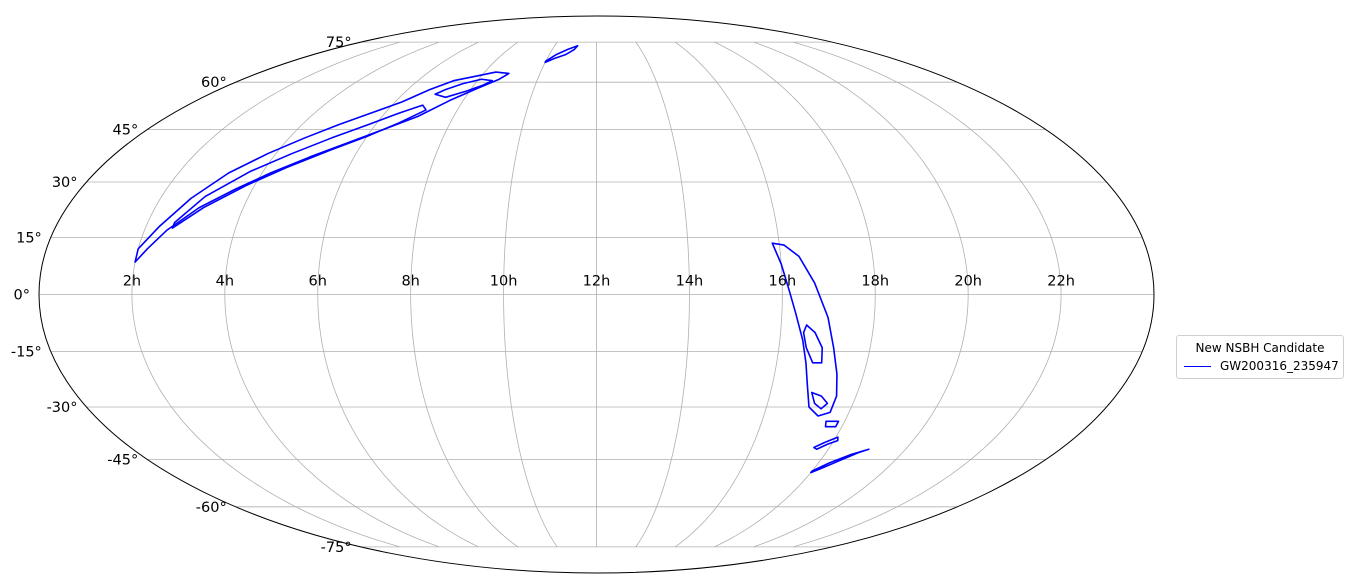 The height and width of the screenshot is (581, 1351). Describe the element at coordinates (968, 282) in the screenshot. I see `x-tick-label-20h: 20h` at that location.